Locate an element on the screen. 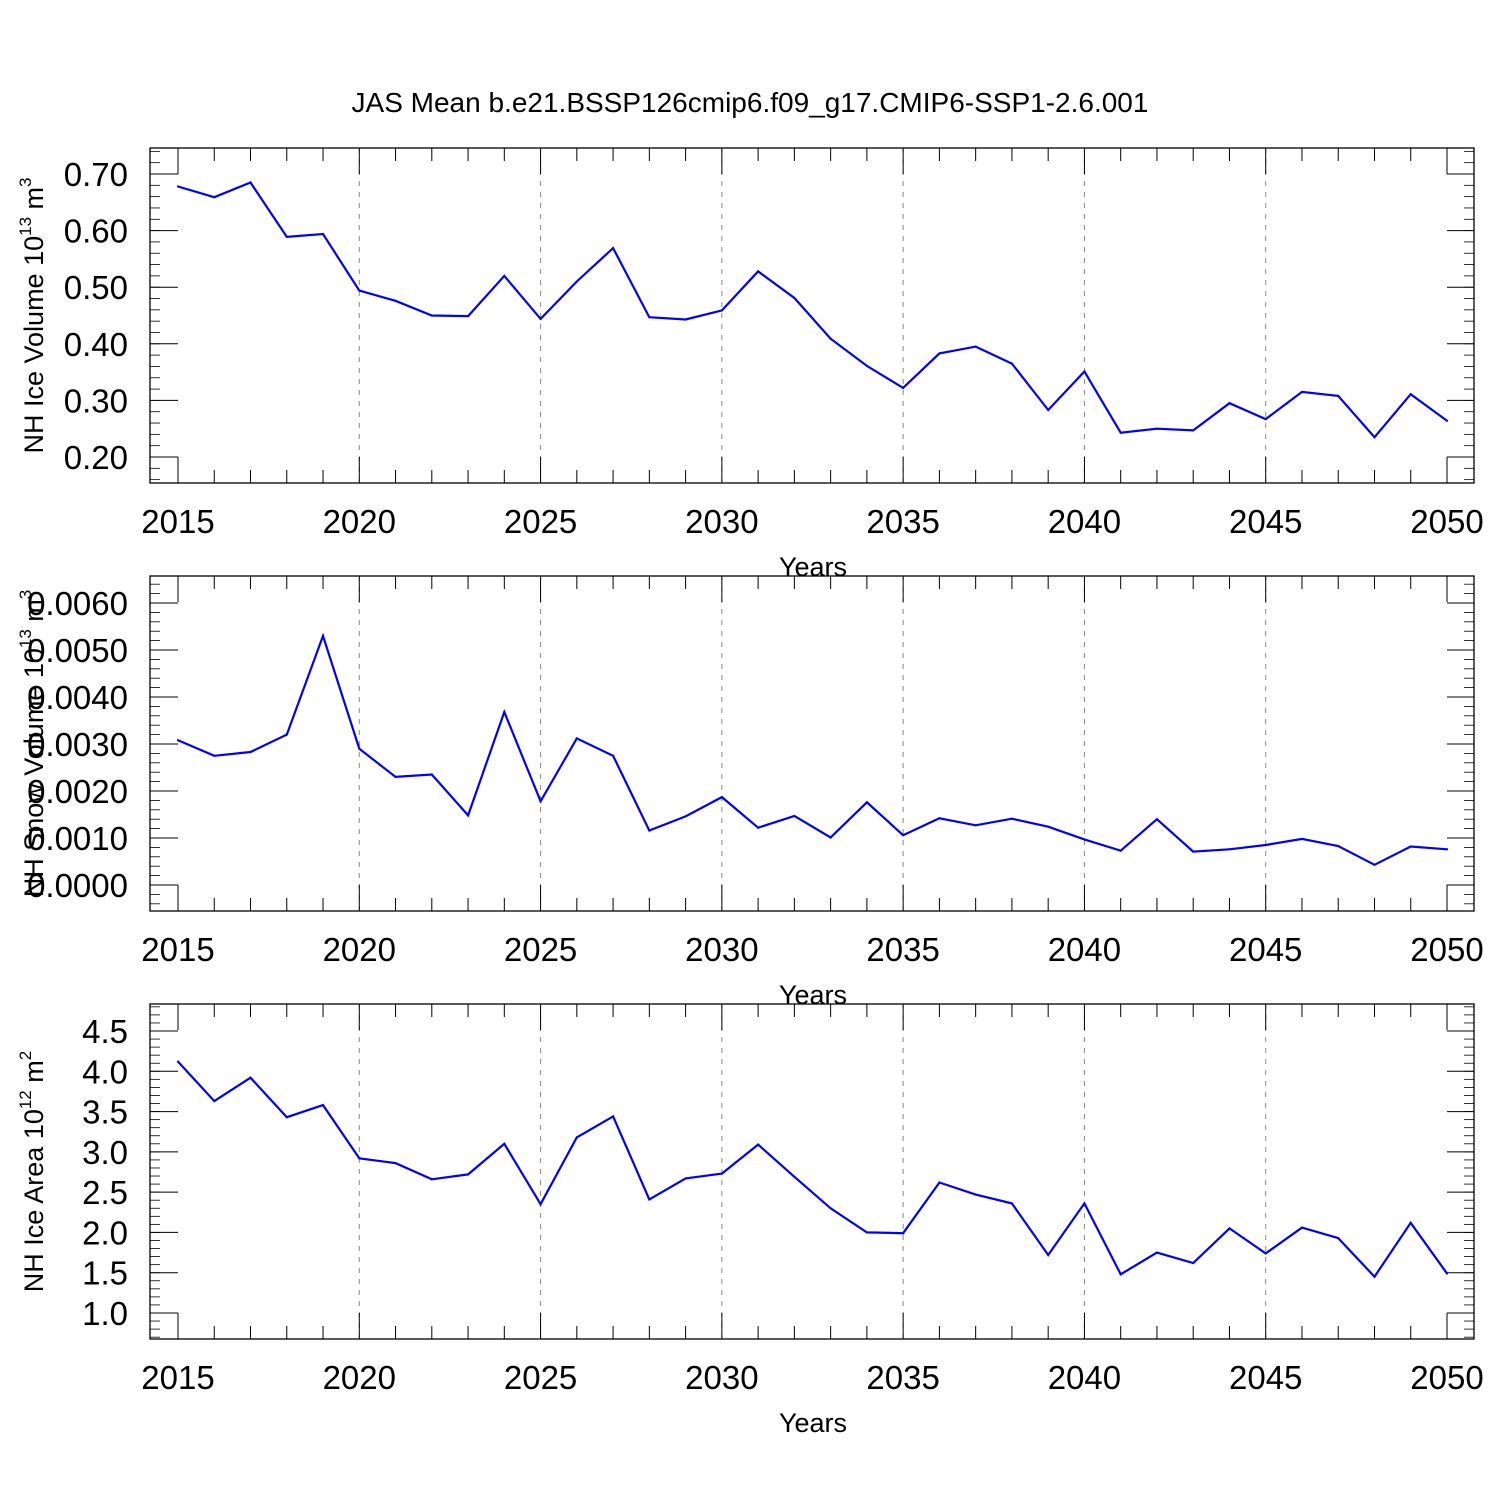 This screenshot has width=1500, height=1500. y-tick-label: 0.60 is located at coordinates (96, 231).